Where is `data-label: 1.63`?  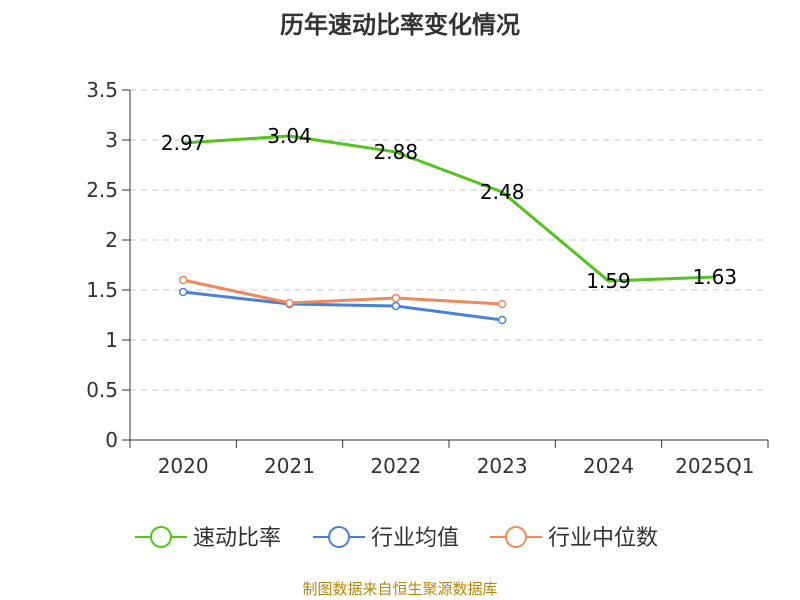
data-label: 1.63 is located at coordinates (715, 277).